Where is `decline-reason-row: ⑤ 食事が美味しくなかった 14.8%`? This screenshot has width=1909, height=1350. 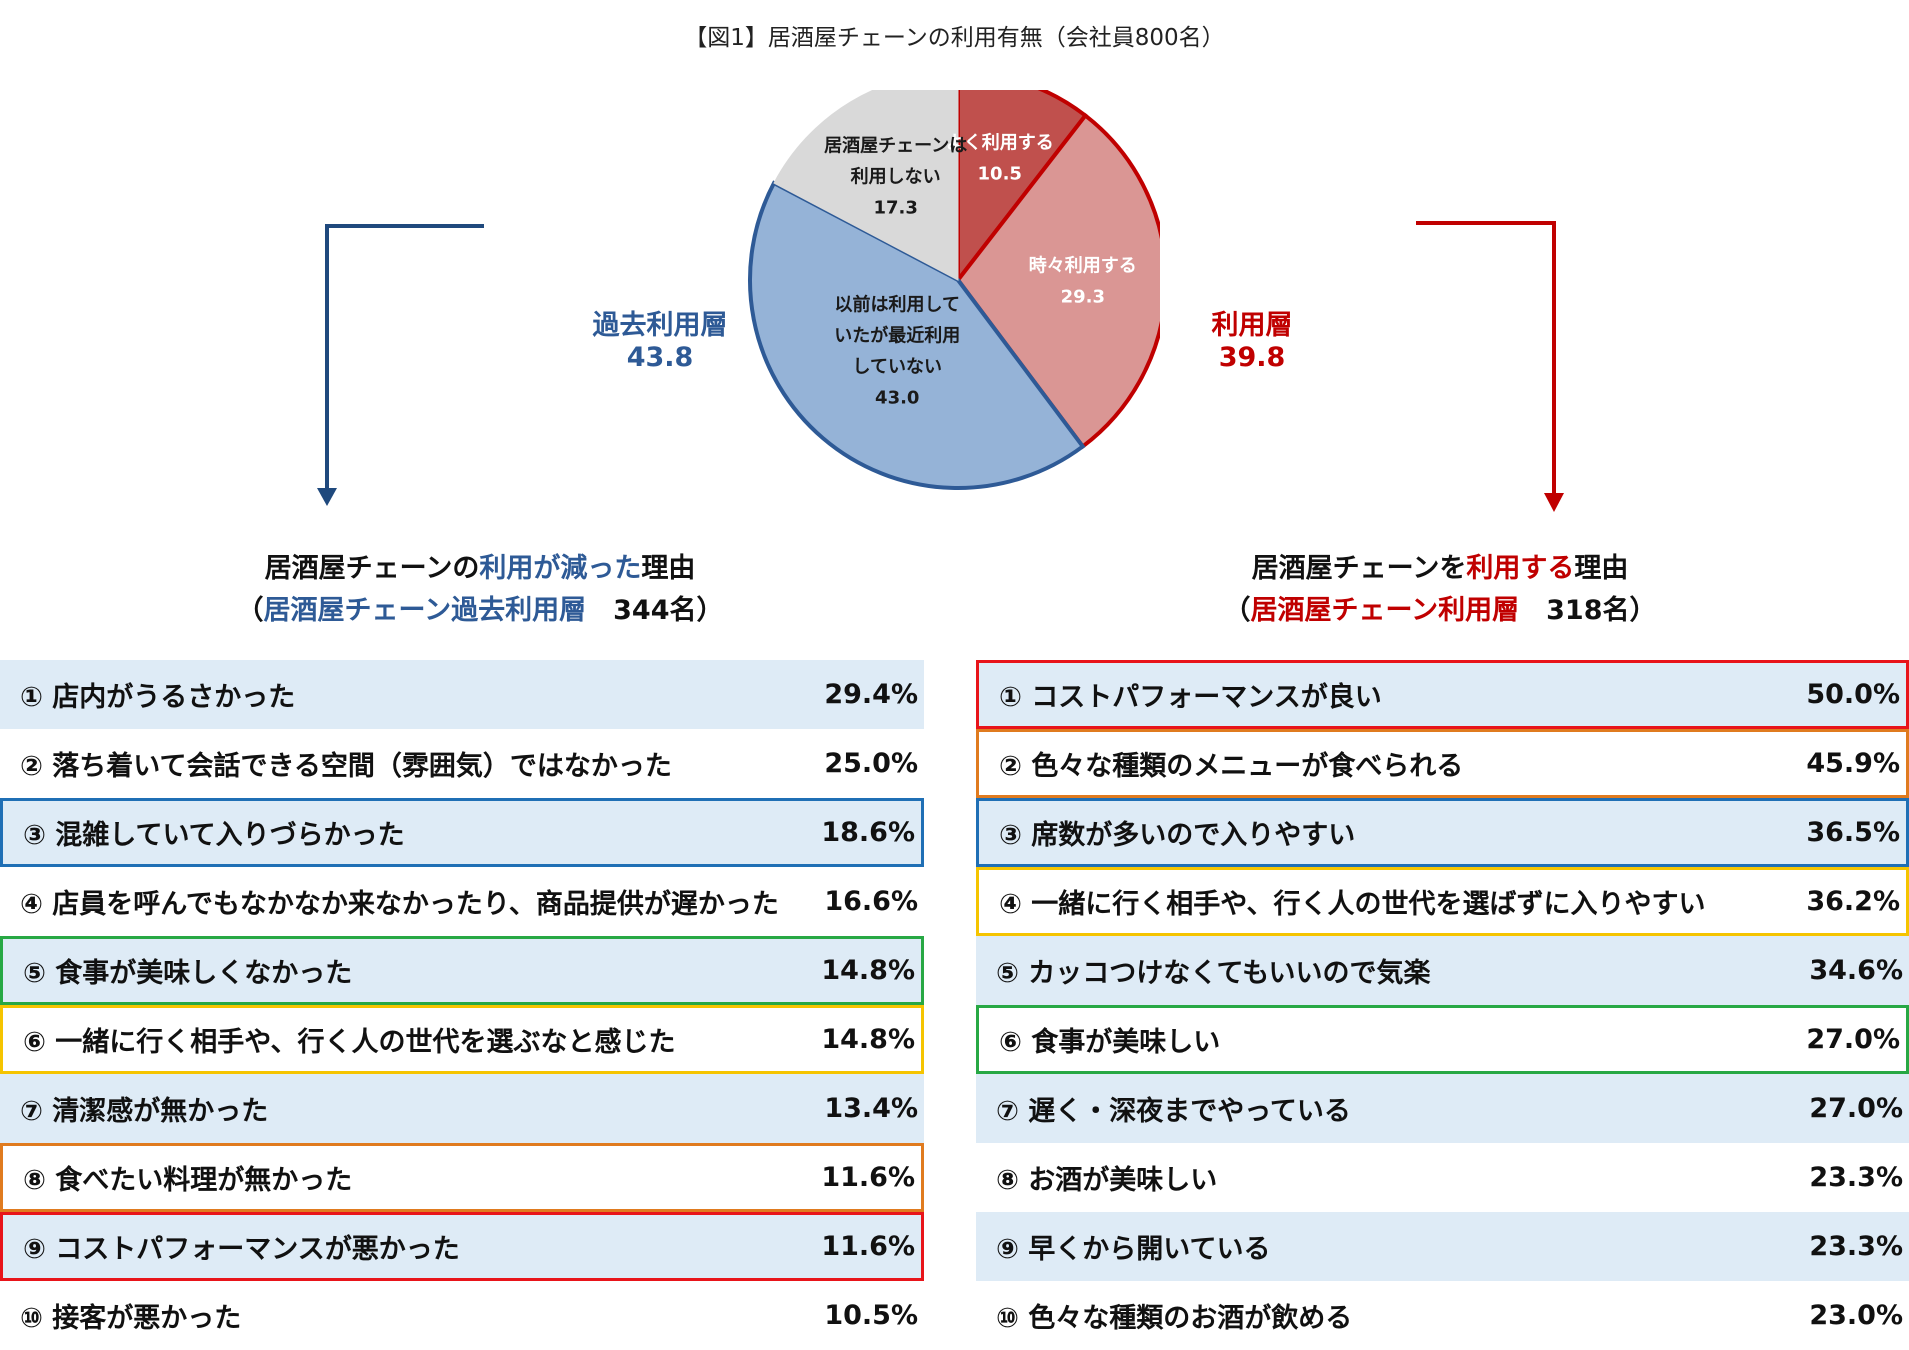
decline-reason-row: ⑤ 食事が美味しくなかった 14.8% is located at coordinates (462, 970).